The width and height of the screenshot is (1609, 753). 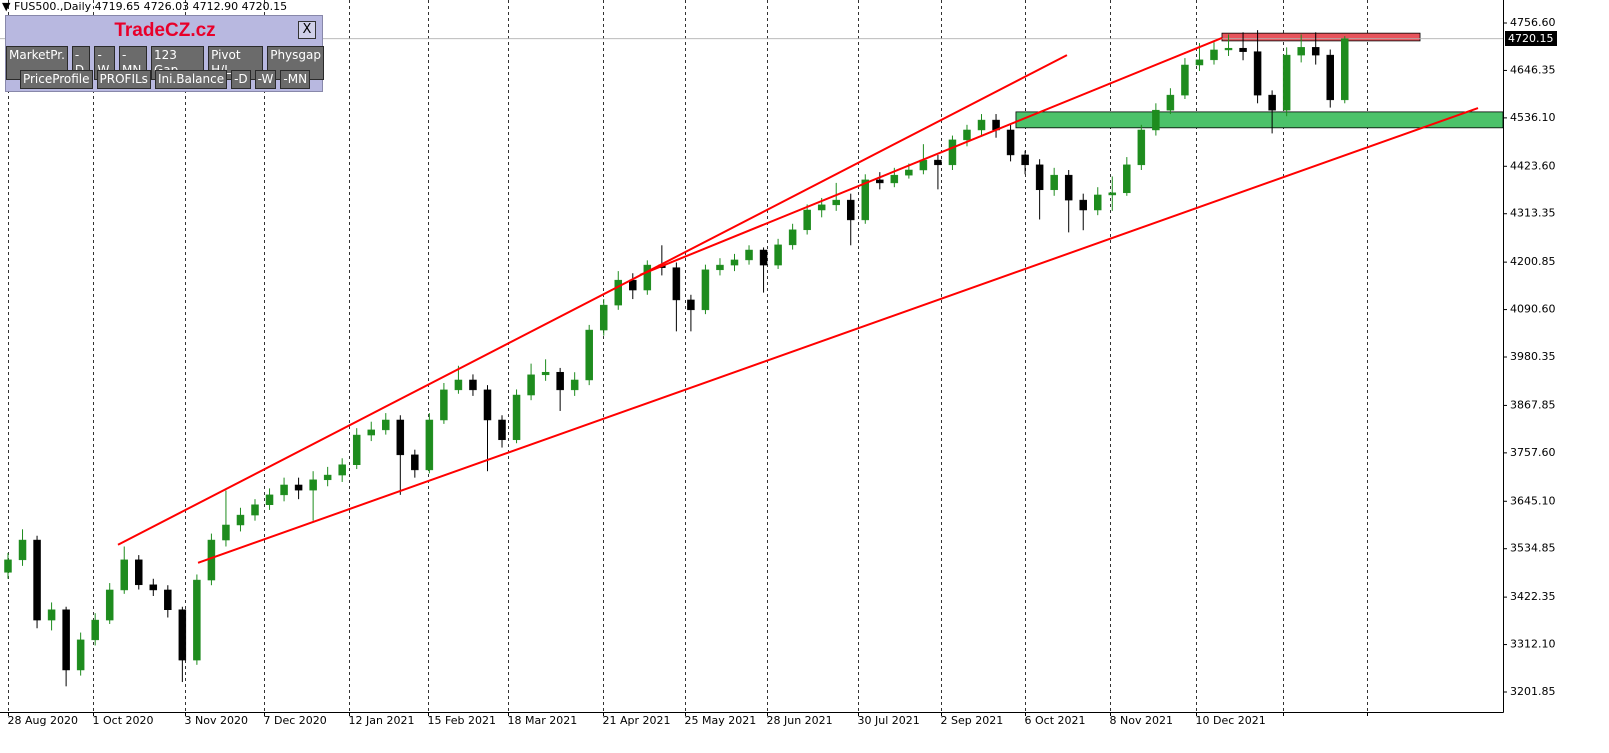 I want to click on current-price: 4720.15, so click(x=1531, y=38).